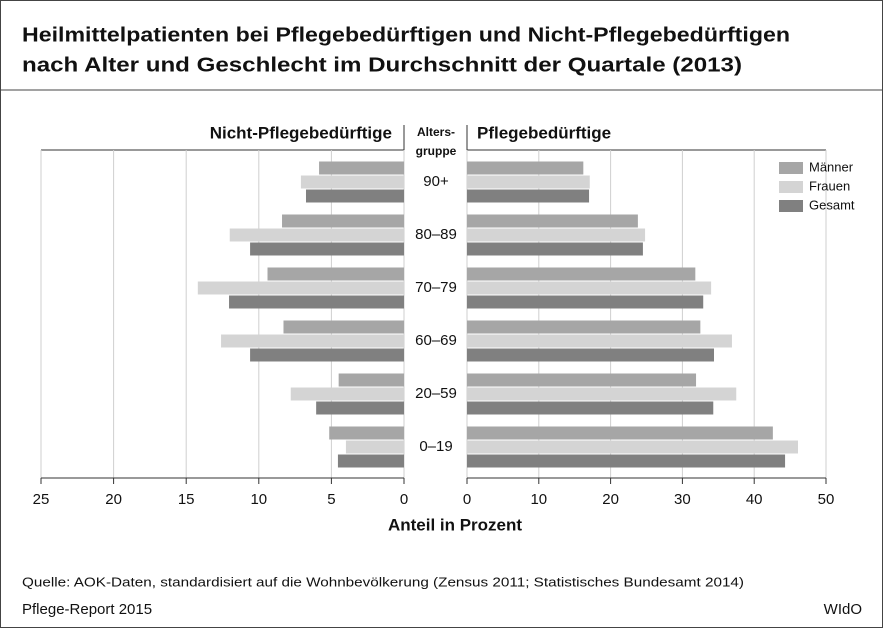  Describe the element at coordinates (435, 446) in the screenshot. I see `category-label: 0–19` at that location.